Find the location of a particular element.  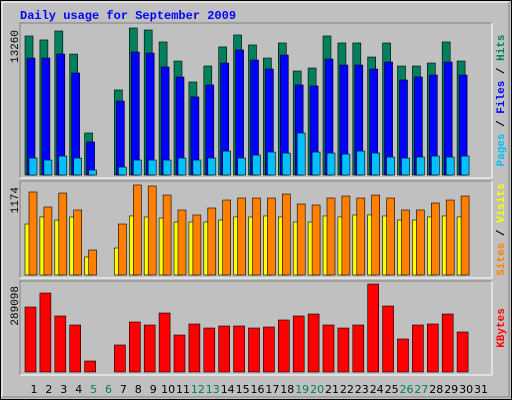

legend: Sites / Visits is located at coordinates (502, 229).